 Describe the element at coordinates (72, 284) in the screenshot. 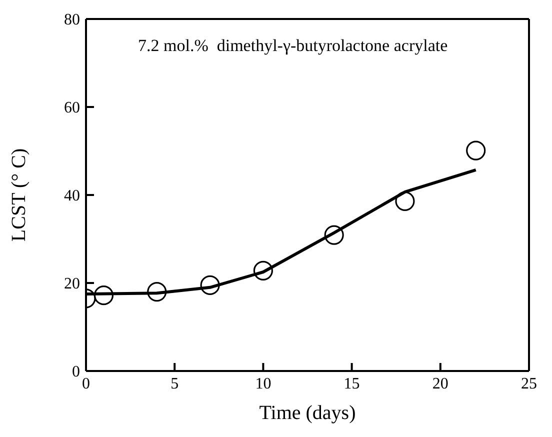

I see `y-tick-label: 20` at that location.